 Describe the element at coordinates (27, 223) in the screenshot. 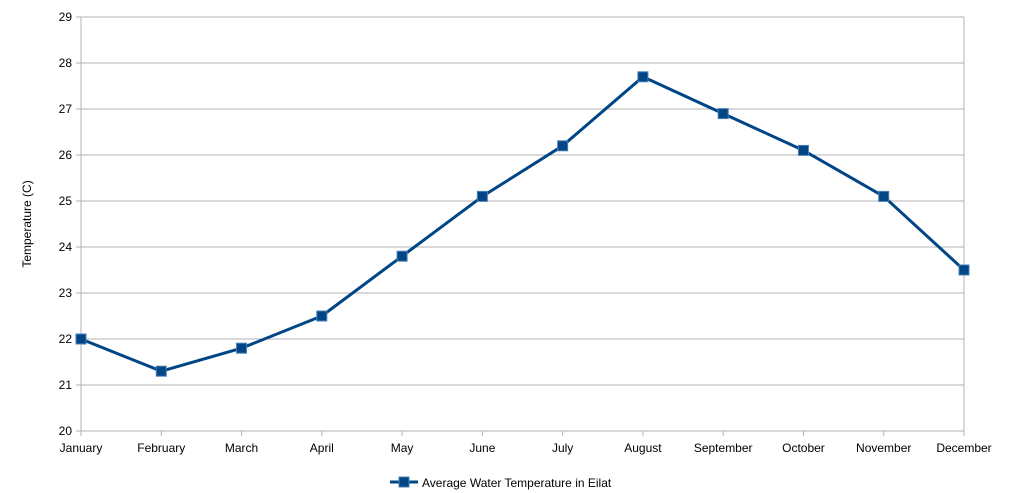

I see `y-axis-title: Temperature (C)` at that location.